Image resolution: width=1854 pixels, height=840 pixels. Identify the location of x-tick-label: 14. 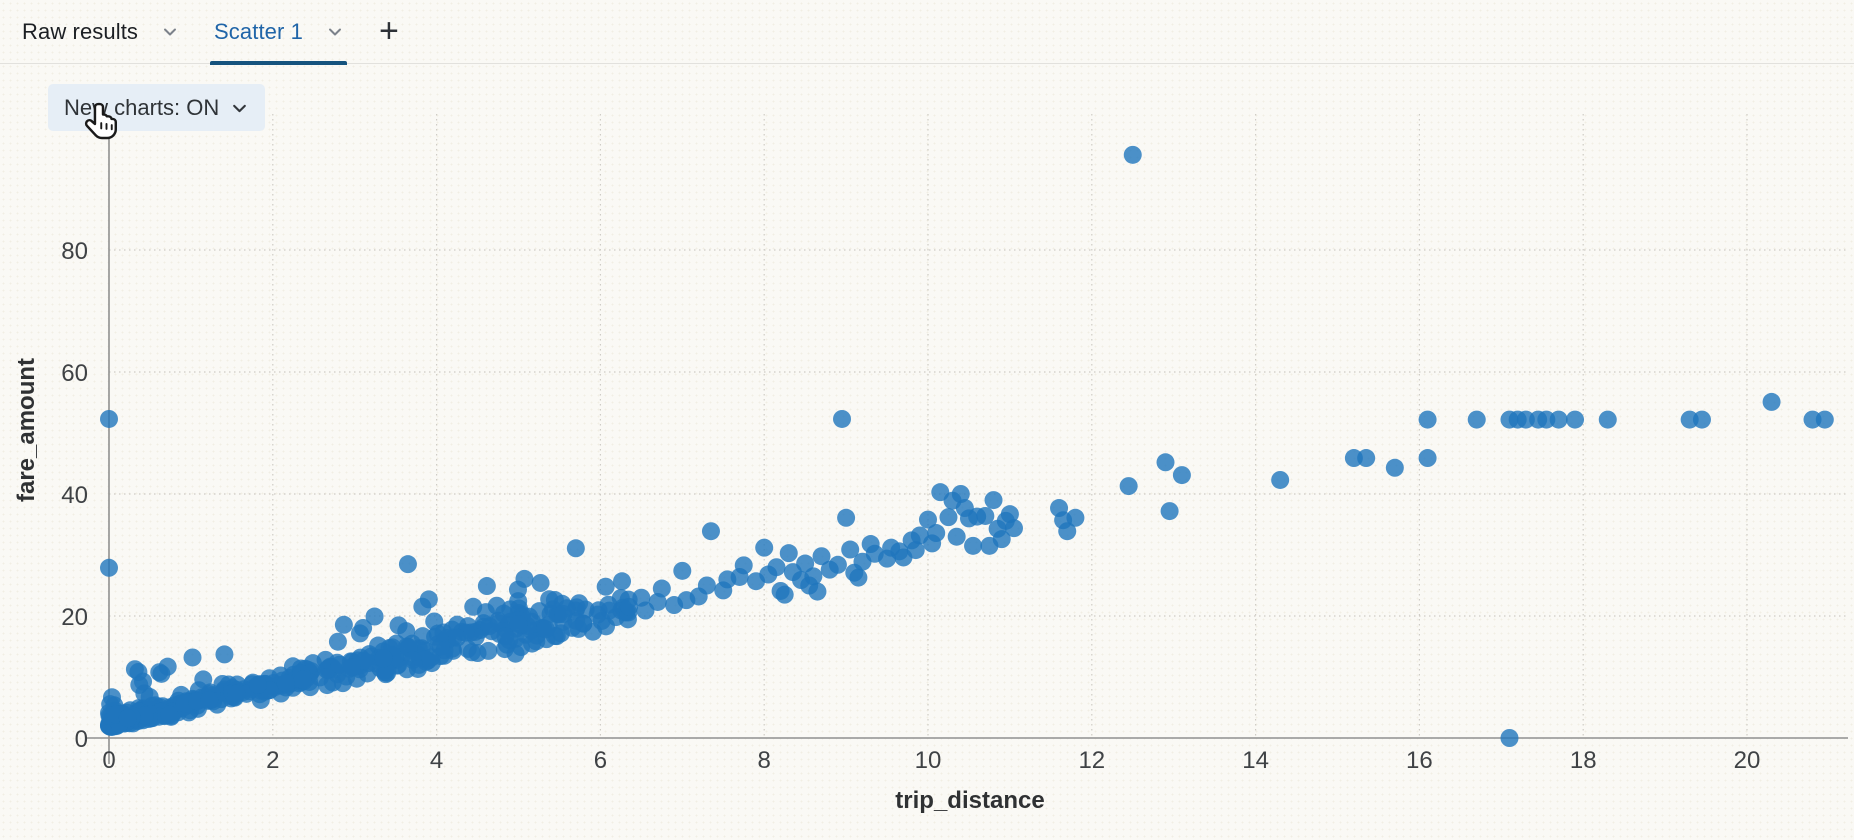
(1255, 760).